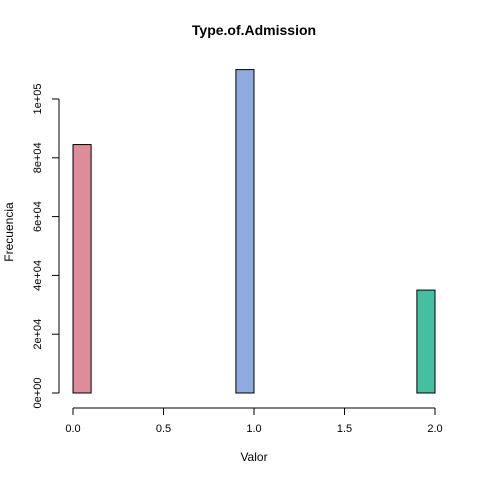  Describe the element at coordinates (38, 275) in the screenshot. I see `y-tick-label: 4e+04` at that location.